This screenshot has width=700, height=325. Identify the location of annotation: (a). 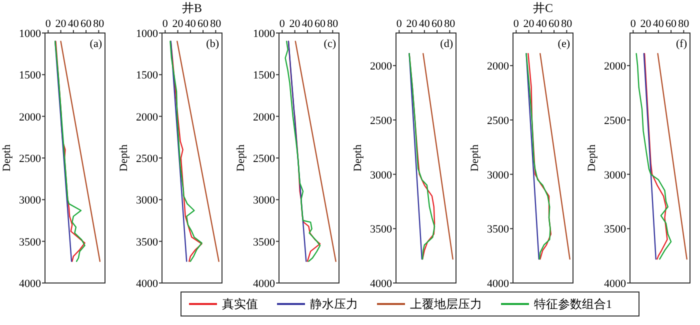
(96, 44).